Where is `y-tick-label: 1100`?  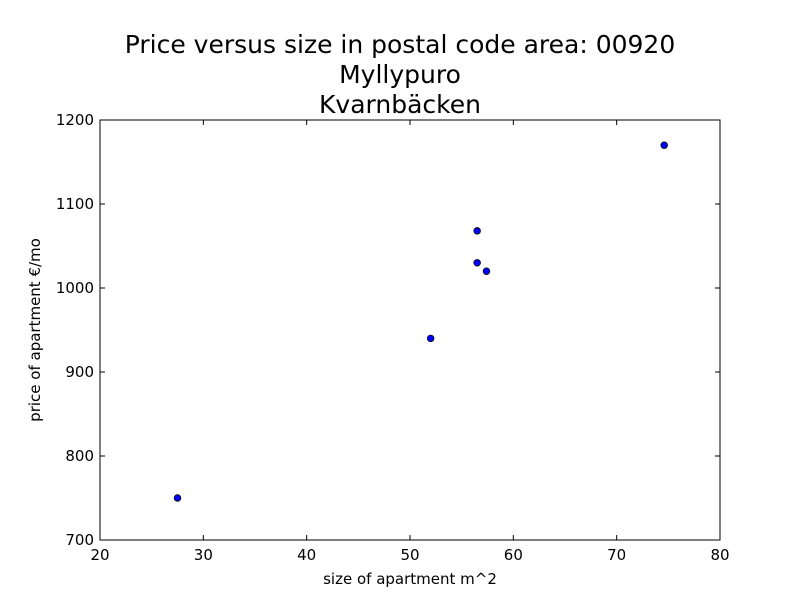 y-tick-label: 1100 is located at coordinates (75, 204).